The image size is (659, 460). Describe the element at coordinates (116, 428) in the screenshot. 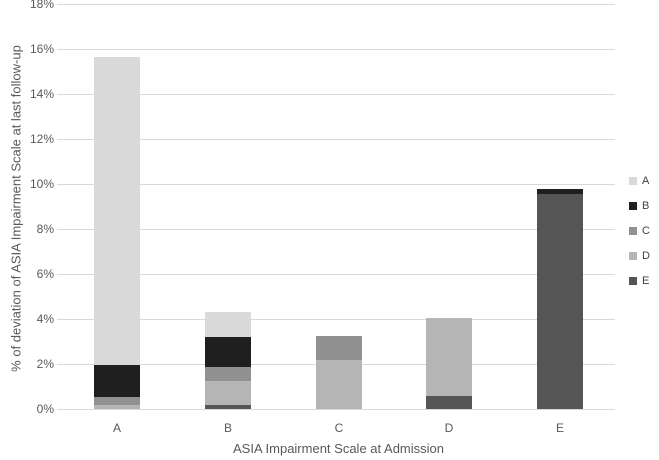

I see `x-tick-label: A` at that location.